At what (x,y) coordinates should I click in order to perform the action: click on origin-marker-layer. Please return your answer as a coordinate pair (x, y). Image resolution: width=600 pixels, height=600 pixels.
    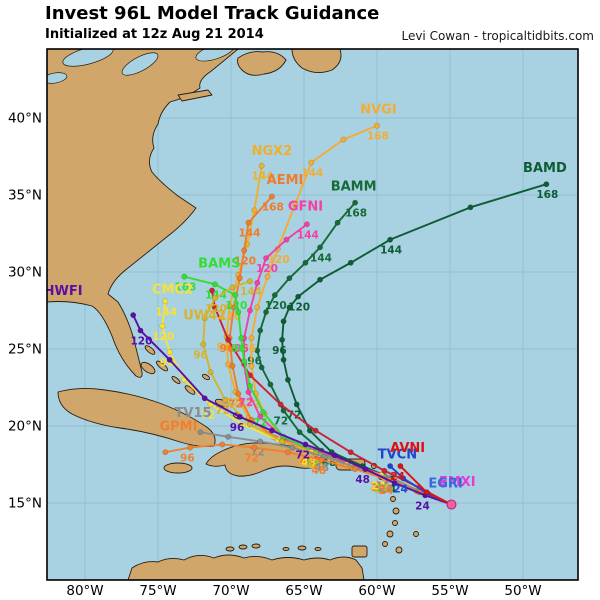
    Looking at the image, I should click on (451, 504).